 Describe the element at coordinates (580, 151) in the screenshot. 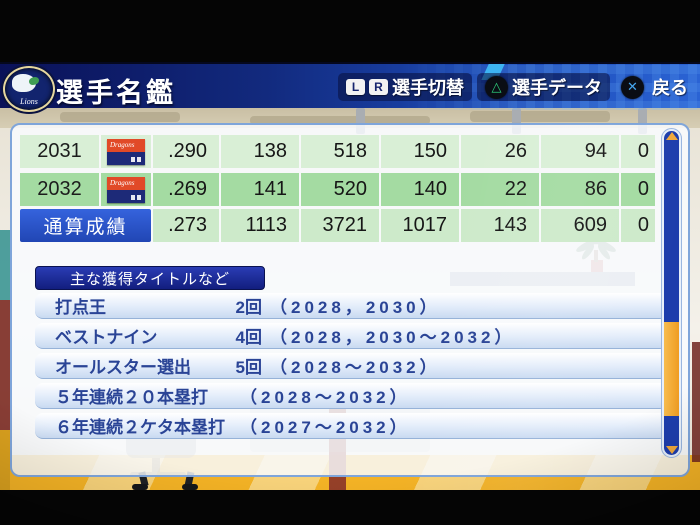

I see `rbi-cell: 94` at that location.